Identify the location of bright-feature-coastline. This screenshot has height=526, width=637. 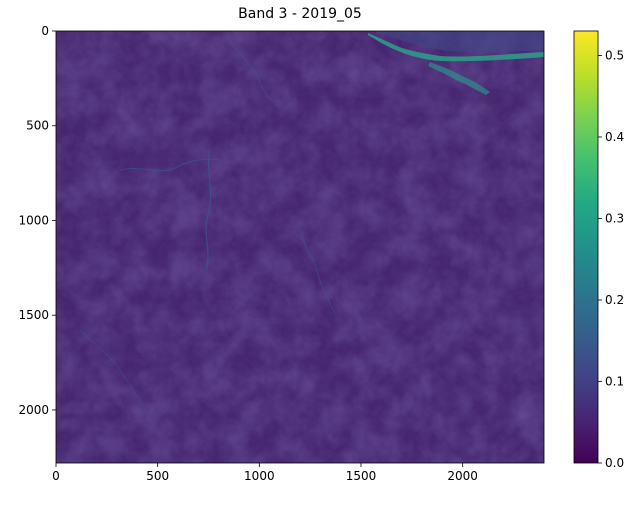
(456, 47).